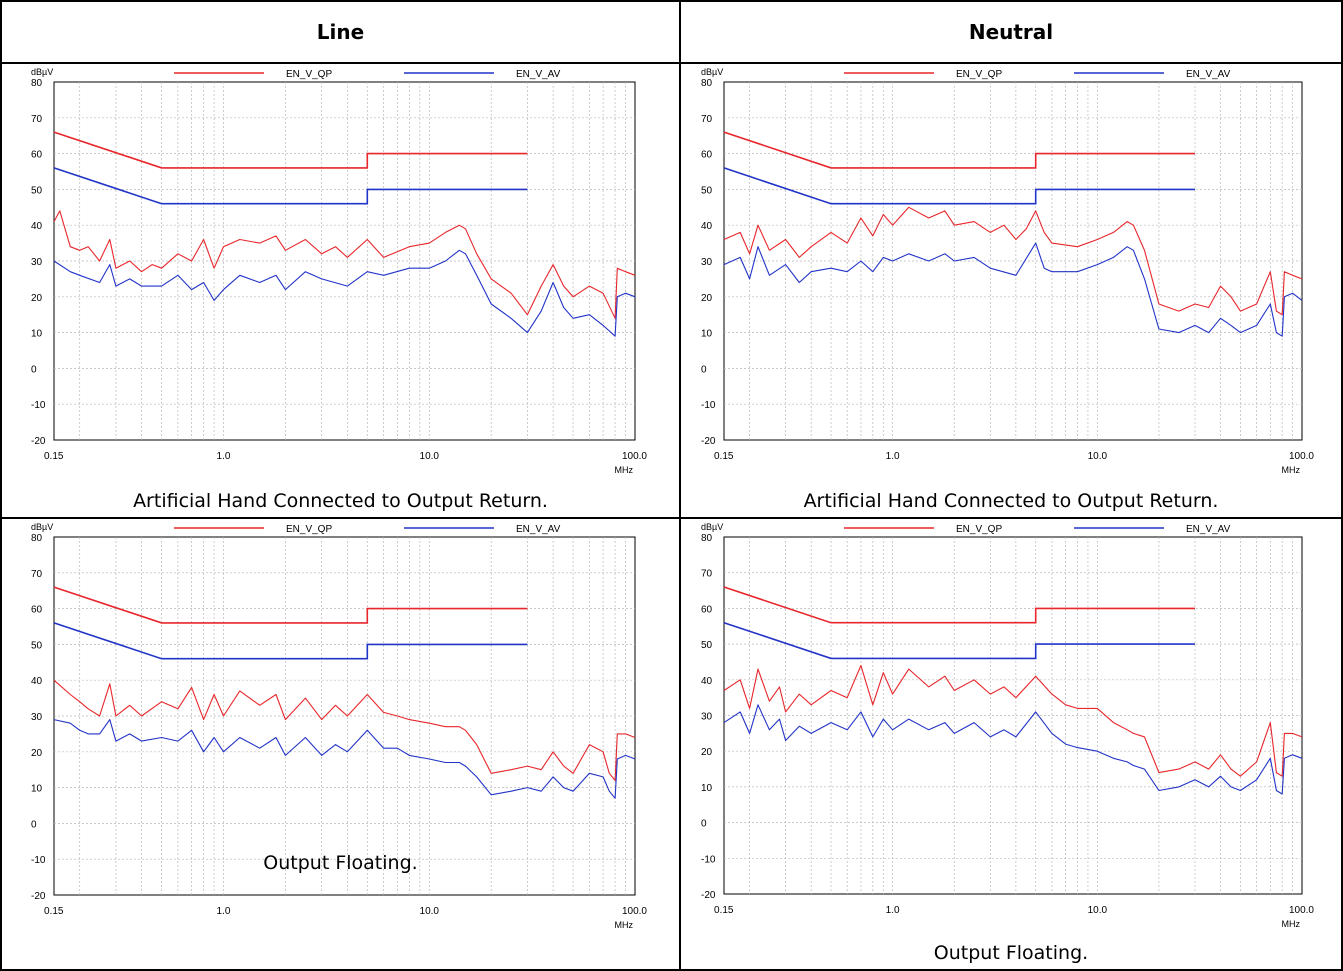  What do you see at coordinates (1011, 953) in the screenshot?
I see `caption-neutral-output-floating: Output Floating.` at bounding box center [1011, 953].